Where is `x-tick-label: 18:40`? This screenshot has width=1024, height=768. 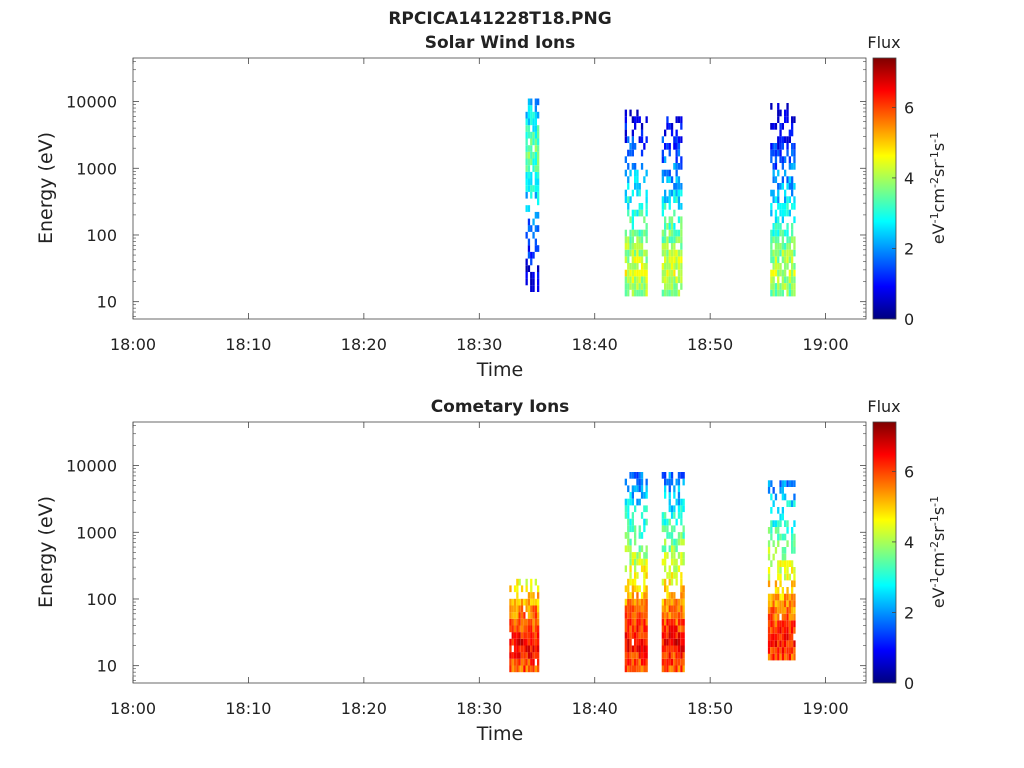 x-tick-label: 18:40 is located at coordinates (595, 708).